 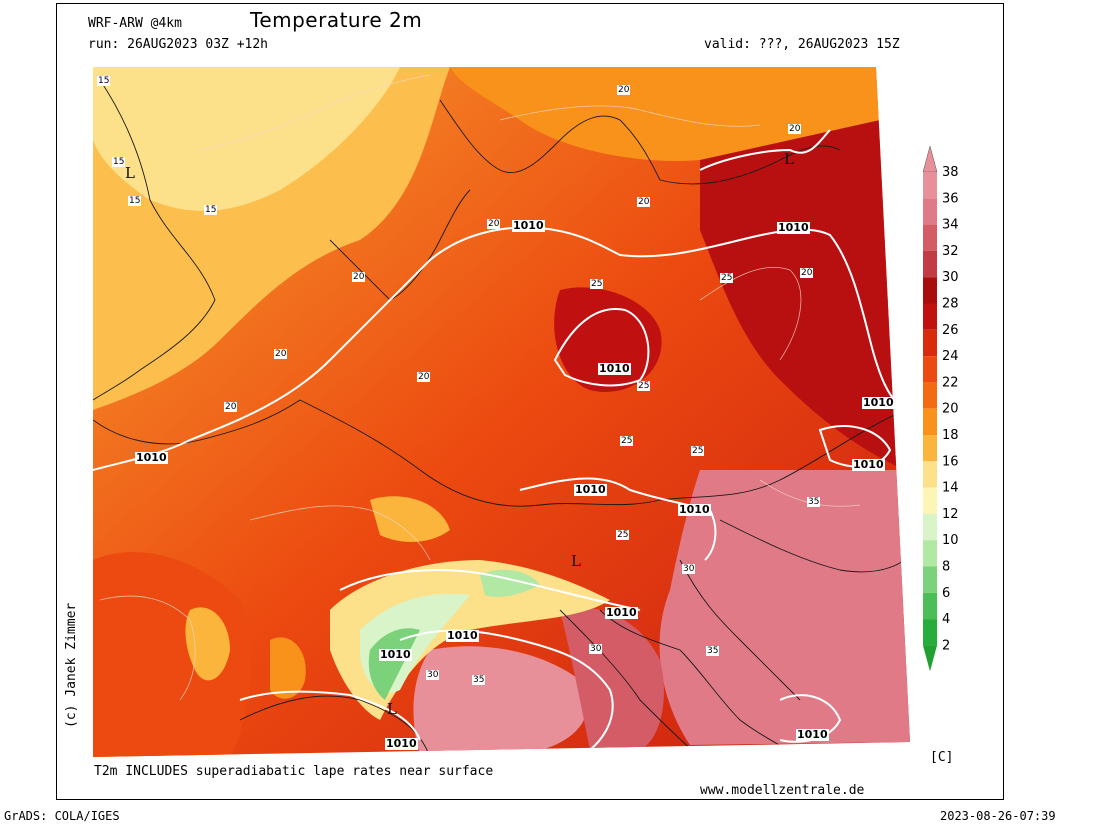 What do you see at coordinates (802, 44) in the screenshot?
I see `valid-label: valid: ???, 26AUG2023 15Z` at bounding box center [802, 44].